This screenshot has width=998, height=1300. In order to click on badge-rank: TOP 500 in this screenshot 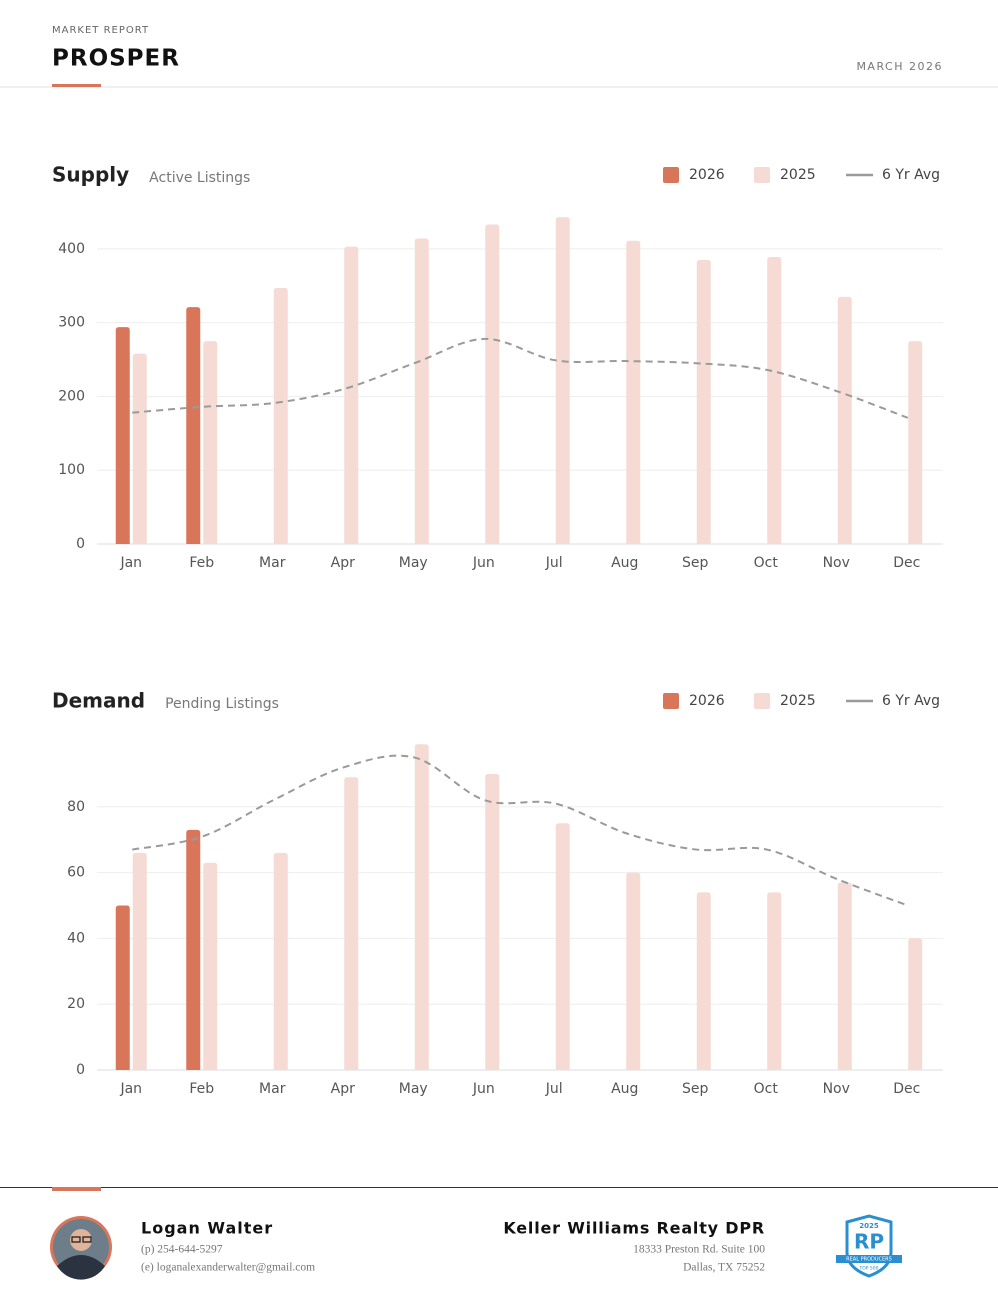, I will do `click(868, 1269)`.